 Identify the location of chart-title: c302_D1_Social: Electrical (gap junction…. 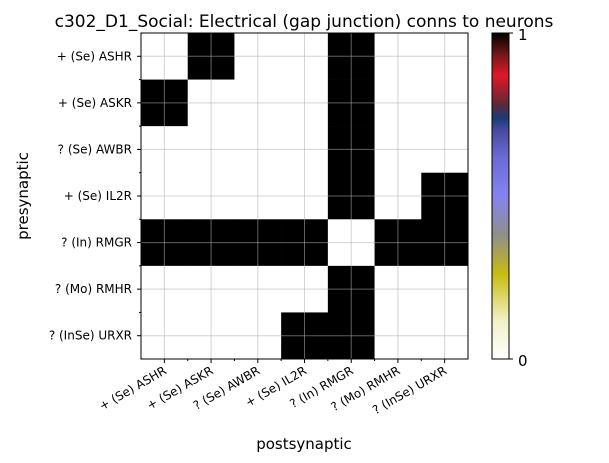
(304, 22).